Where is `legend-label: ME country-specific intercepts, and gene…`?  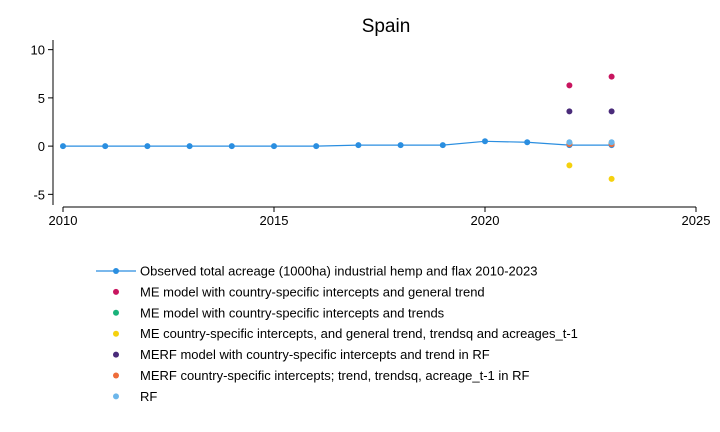
legend-label: ME country-specific intercepts, and gene… is located at coordinates (359, 333).